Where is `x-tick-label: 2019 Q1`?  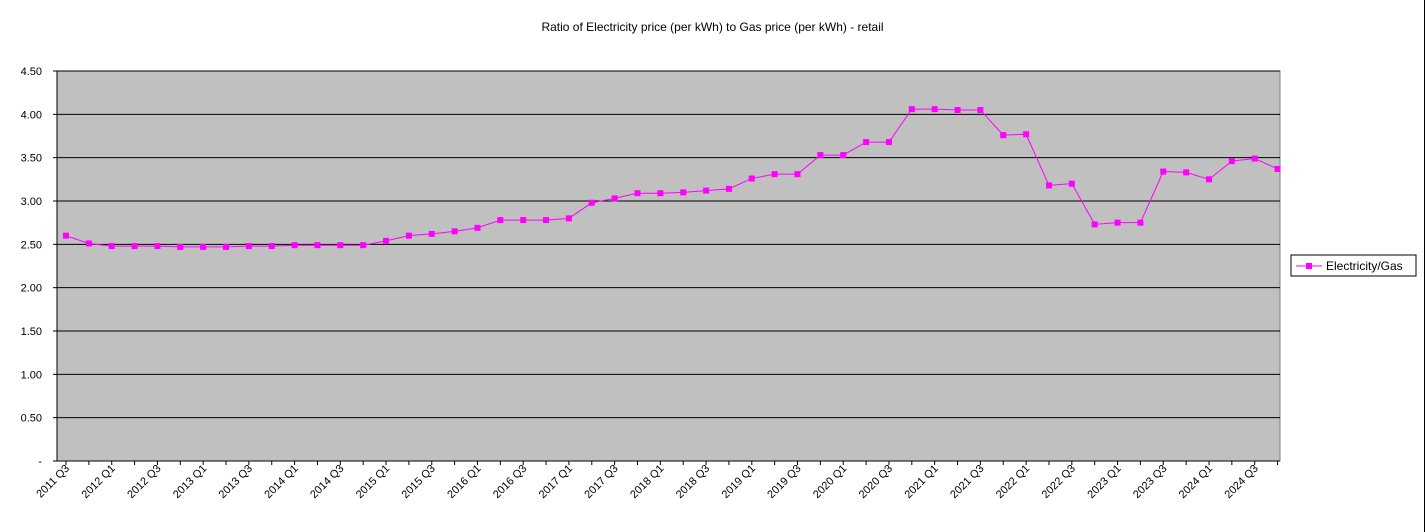
x-tick-label: 2019 Q1 is located at coordinates (739, 482).